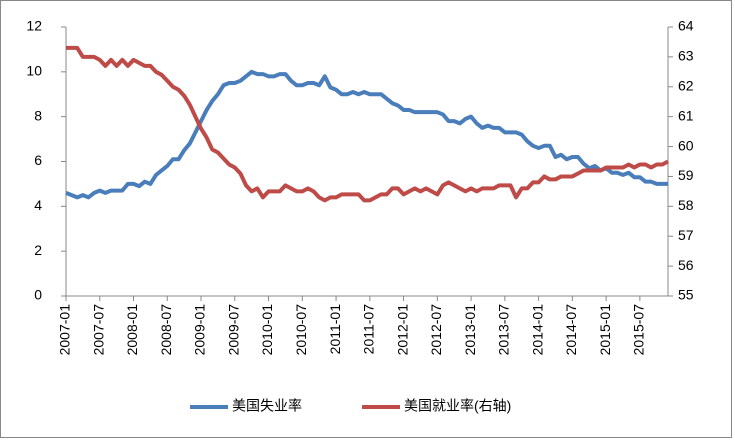  I want to click on x-tick-label: 2010-07, so click(301, 330).